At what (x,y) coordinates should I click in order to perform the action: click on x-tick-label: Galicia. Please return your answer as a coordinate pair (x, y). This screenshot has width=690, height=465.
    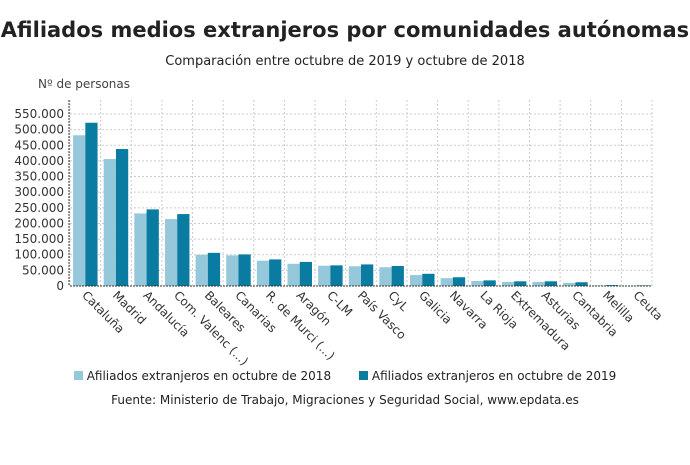
    Looking at the image, I should click on (435, 307).